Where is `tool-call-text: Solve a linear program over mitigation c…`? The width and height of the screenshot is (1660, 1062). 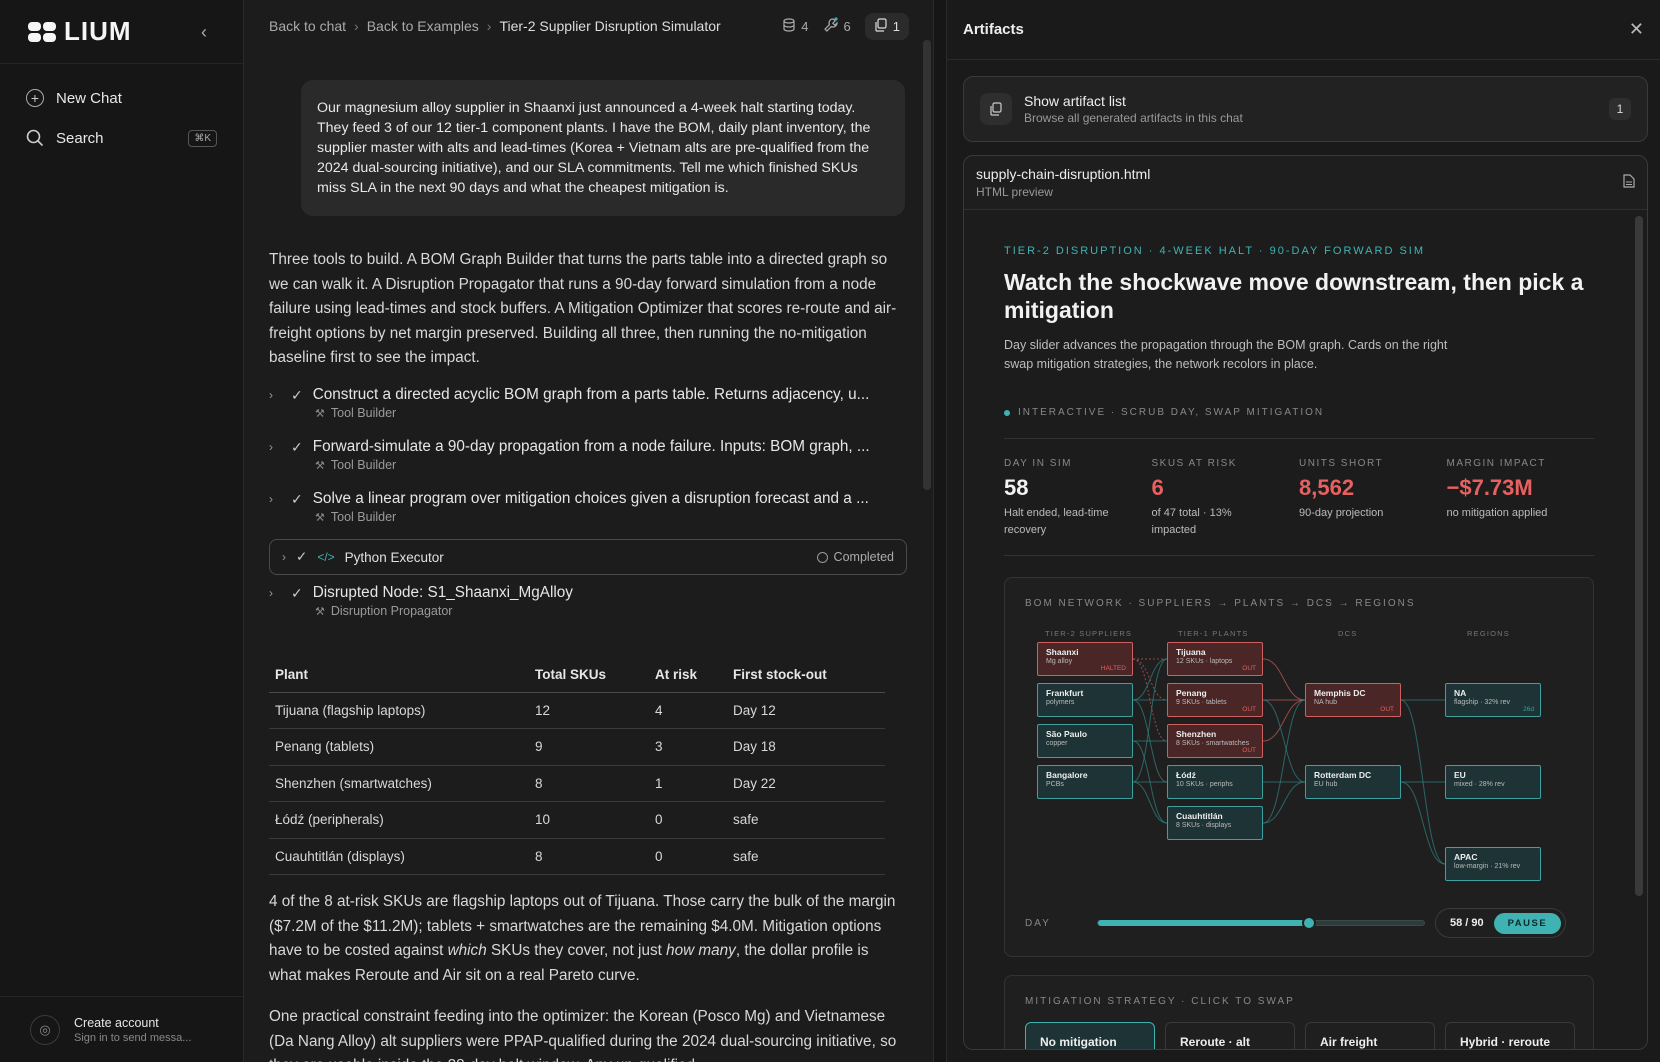 tool-call-text: Solve a linear program over mitigation c… is located at coordinates (590, 498).